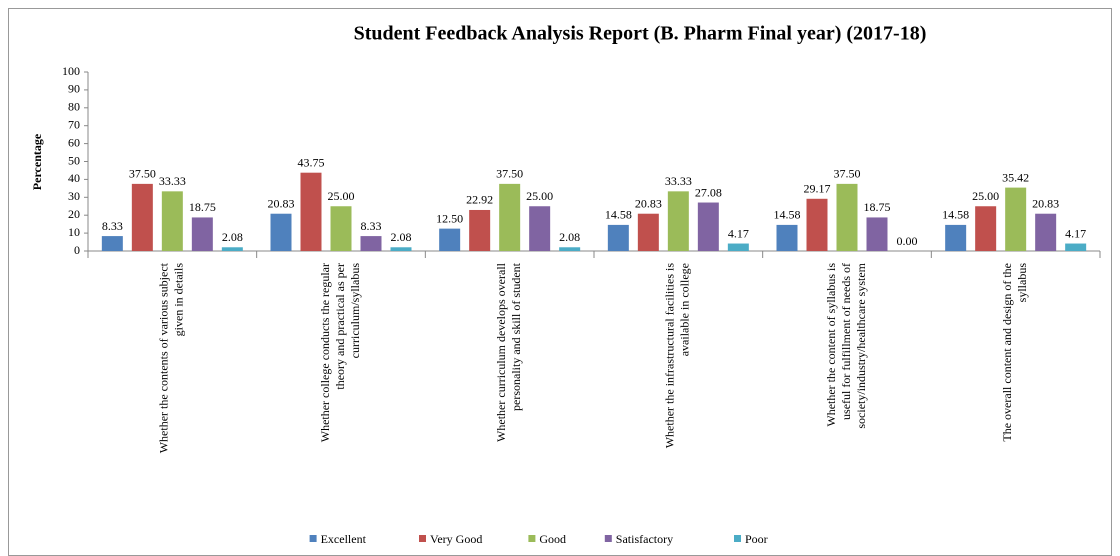 This screenshot has width=1120, height=556. What do you see at coordinates (817, 189) in the screenshot?
I see `data-label: 29.17` at bounding box center [817, 189].